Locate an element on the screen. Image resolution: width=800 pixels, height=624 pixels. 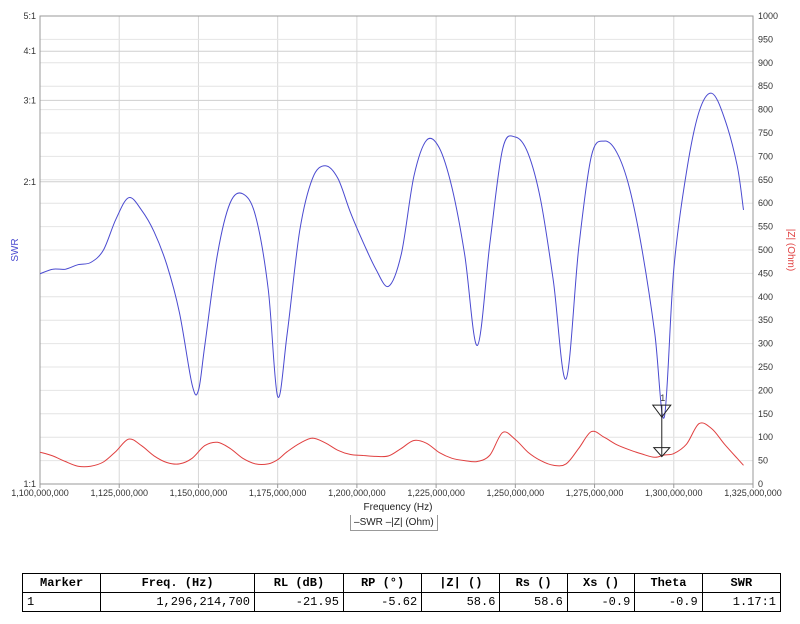
legend-label-swr: SWR is located at coordinates (371, 522).